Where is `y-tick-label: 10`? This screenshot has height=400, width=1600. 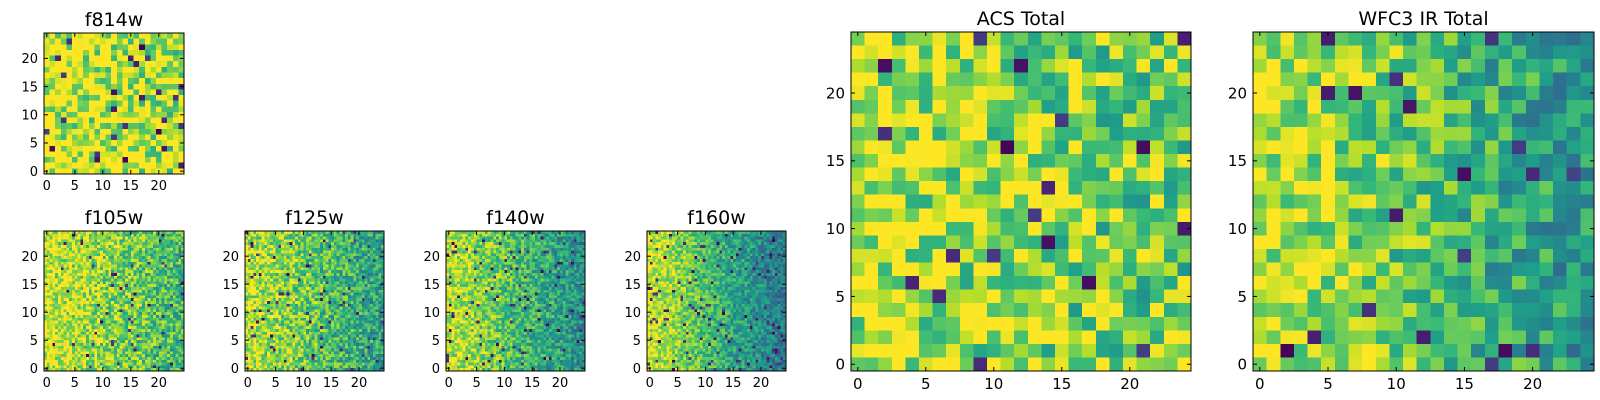 y-tick-label: 10 is located at coordinates (29, 313).